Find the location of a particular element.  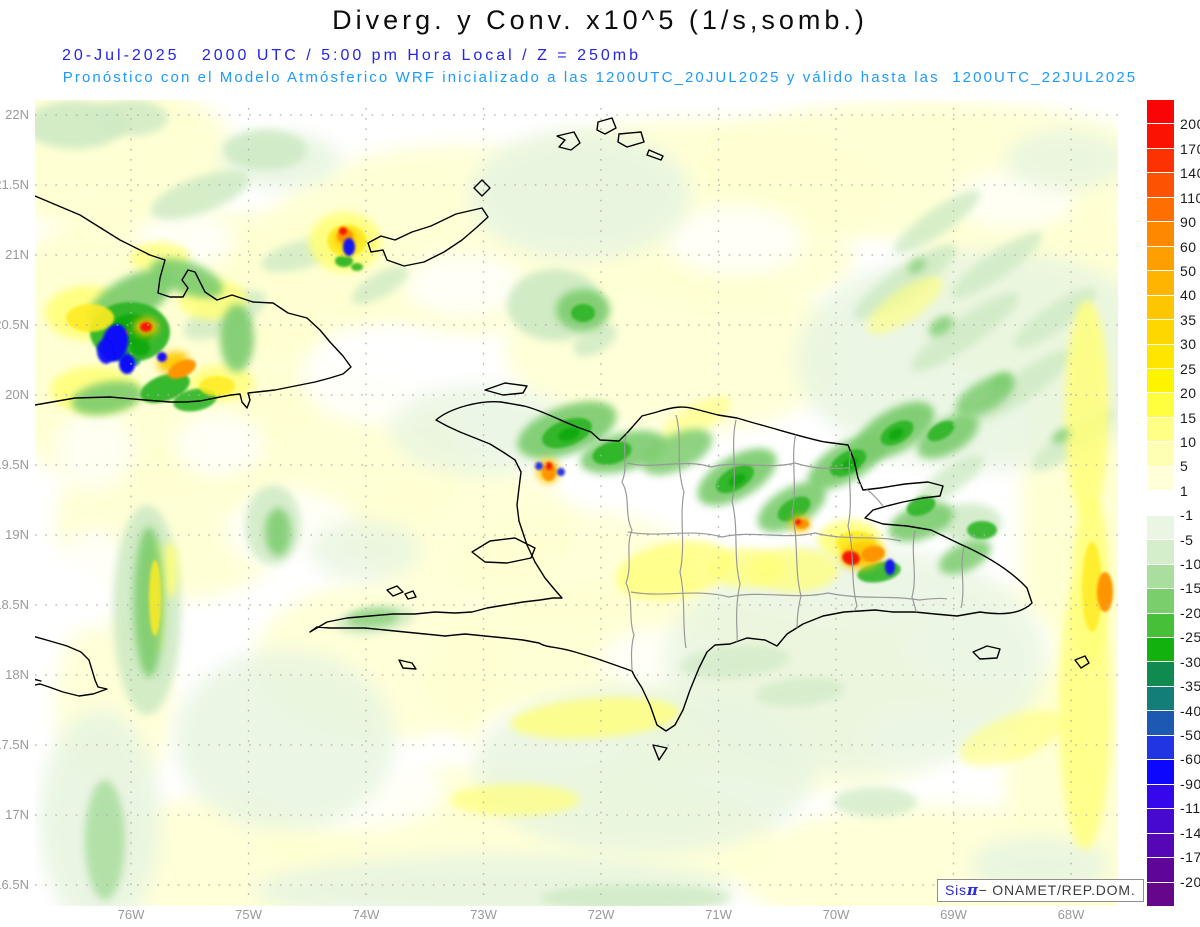

colorbar-value: -10 is located at coordinates (1190, 564).